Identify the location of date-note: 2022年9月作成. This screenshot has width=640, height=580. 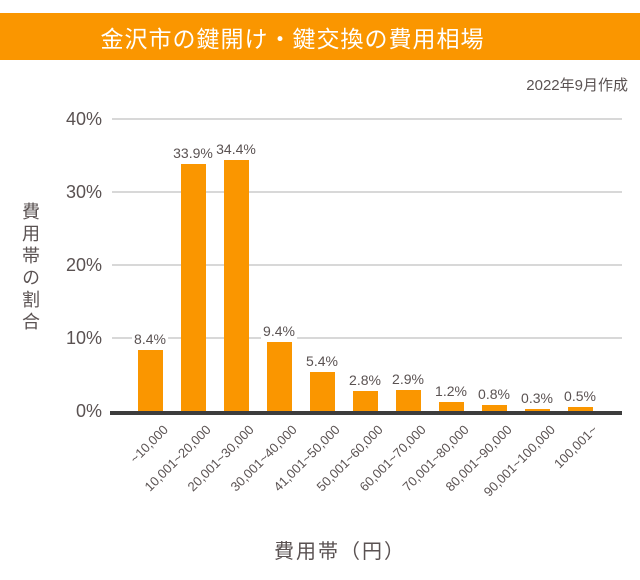
(577, 85).